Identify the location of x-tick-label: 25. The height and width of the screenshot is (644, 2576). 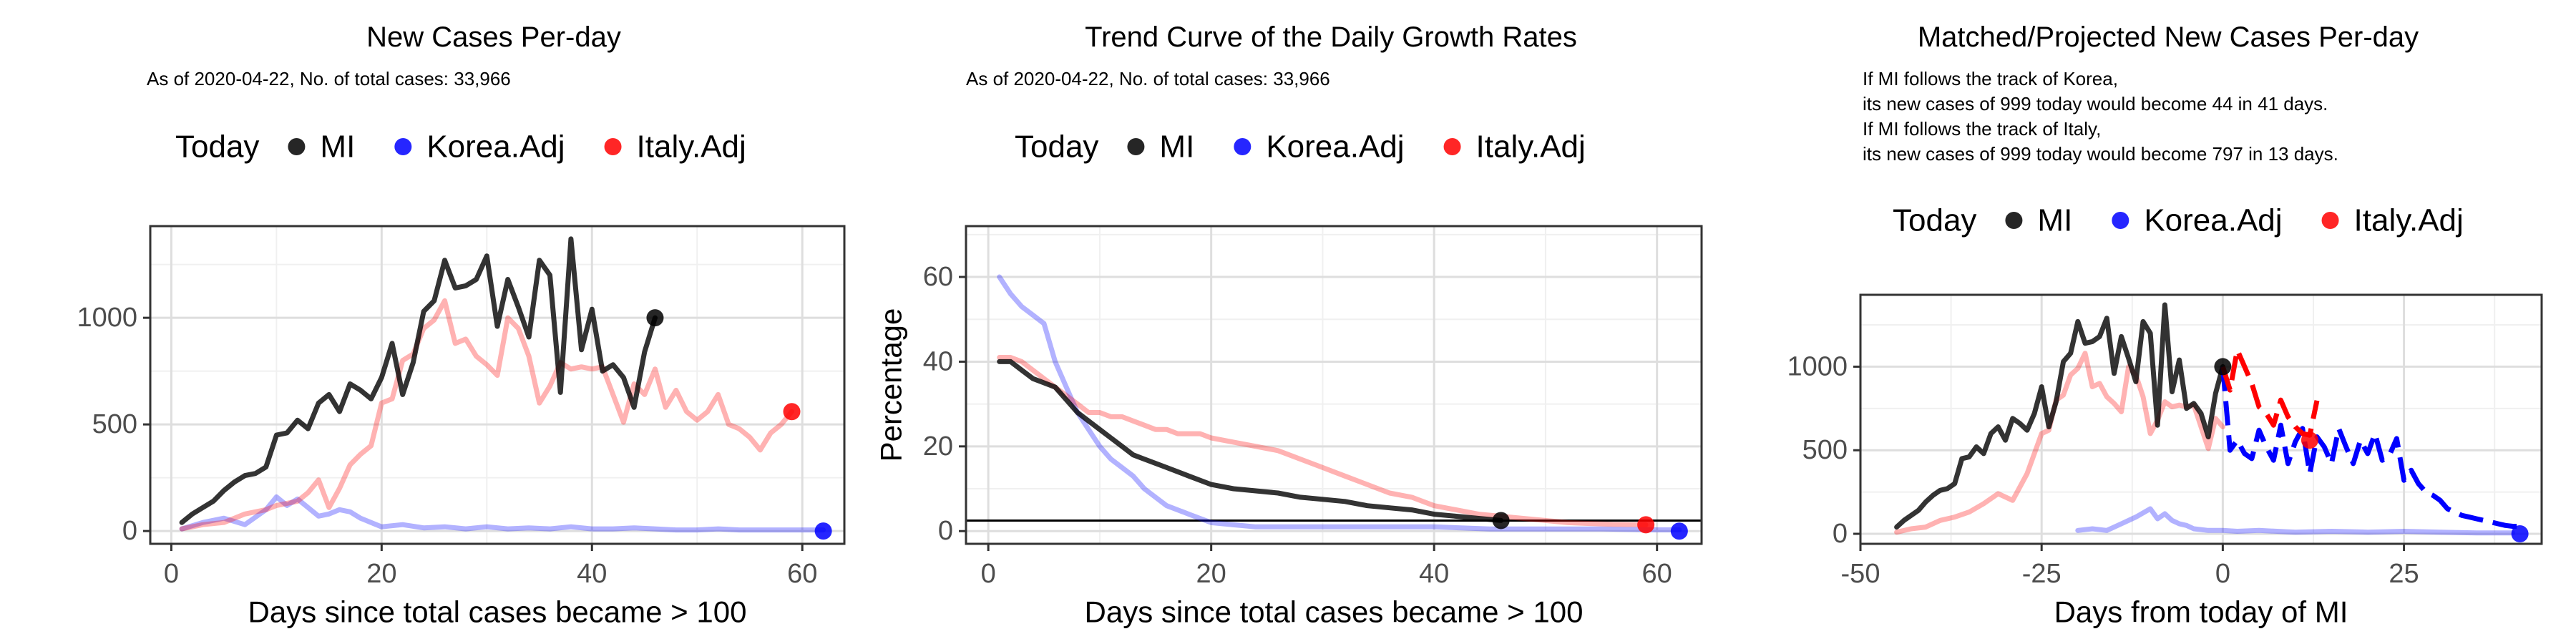
(2404, 574).